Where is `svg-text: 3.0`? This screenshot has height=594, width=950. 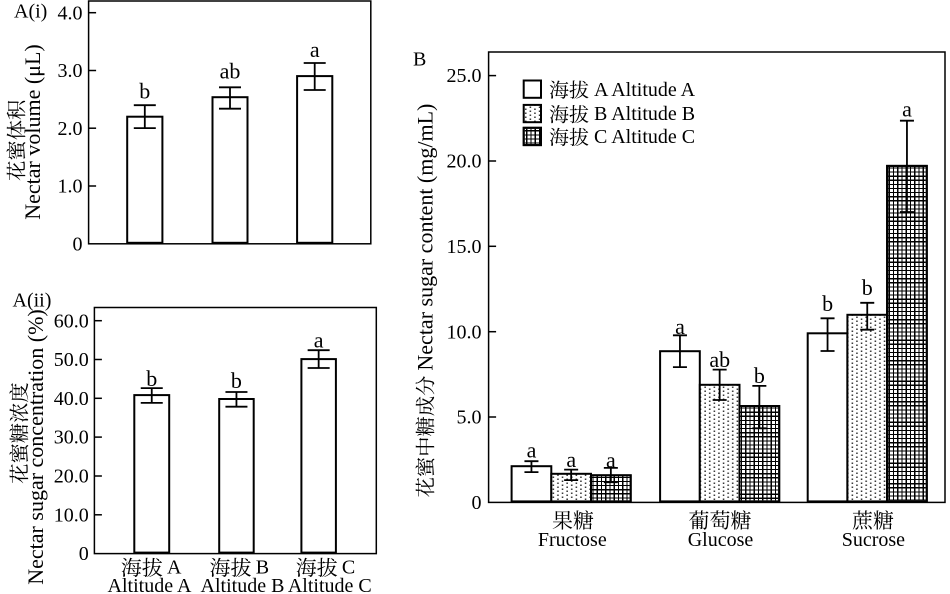 svg-text: 3.0 is located at coordinates (70, 71).